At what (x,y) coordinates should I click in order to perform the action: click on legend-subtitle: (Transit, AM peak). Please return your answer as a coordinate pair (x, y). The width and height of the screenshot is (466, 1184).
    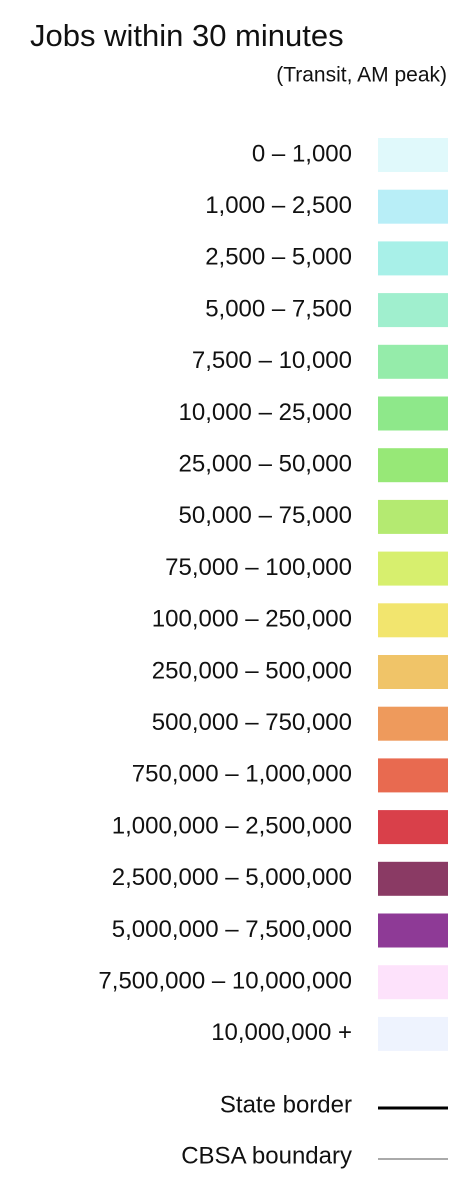
    Looking at the image, I should click on (361, 75).